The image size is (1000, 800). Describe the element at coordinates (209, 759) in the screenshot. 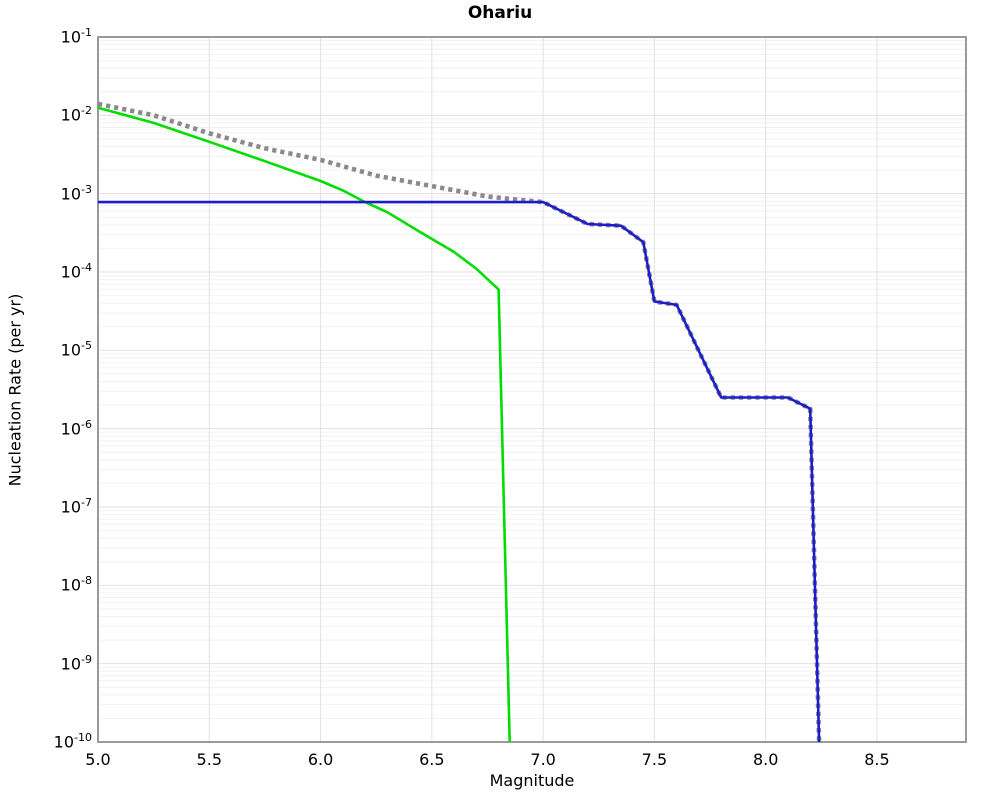

I see `x-tick-label: 5.5` at that location.